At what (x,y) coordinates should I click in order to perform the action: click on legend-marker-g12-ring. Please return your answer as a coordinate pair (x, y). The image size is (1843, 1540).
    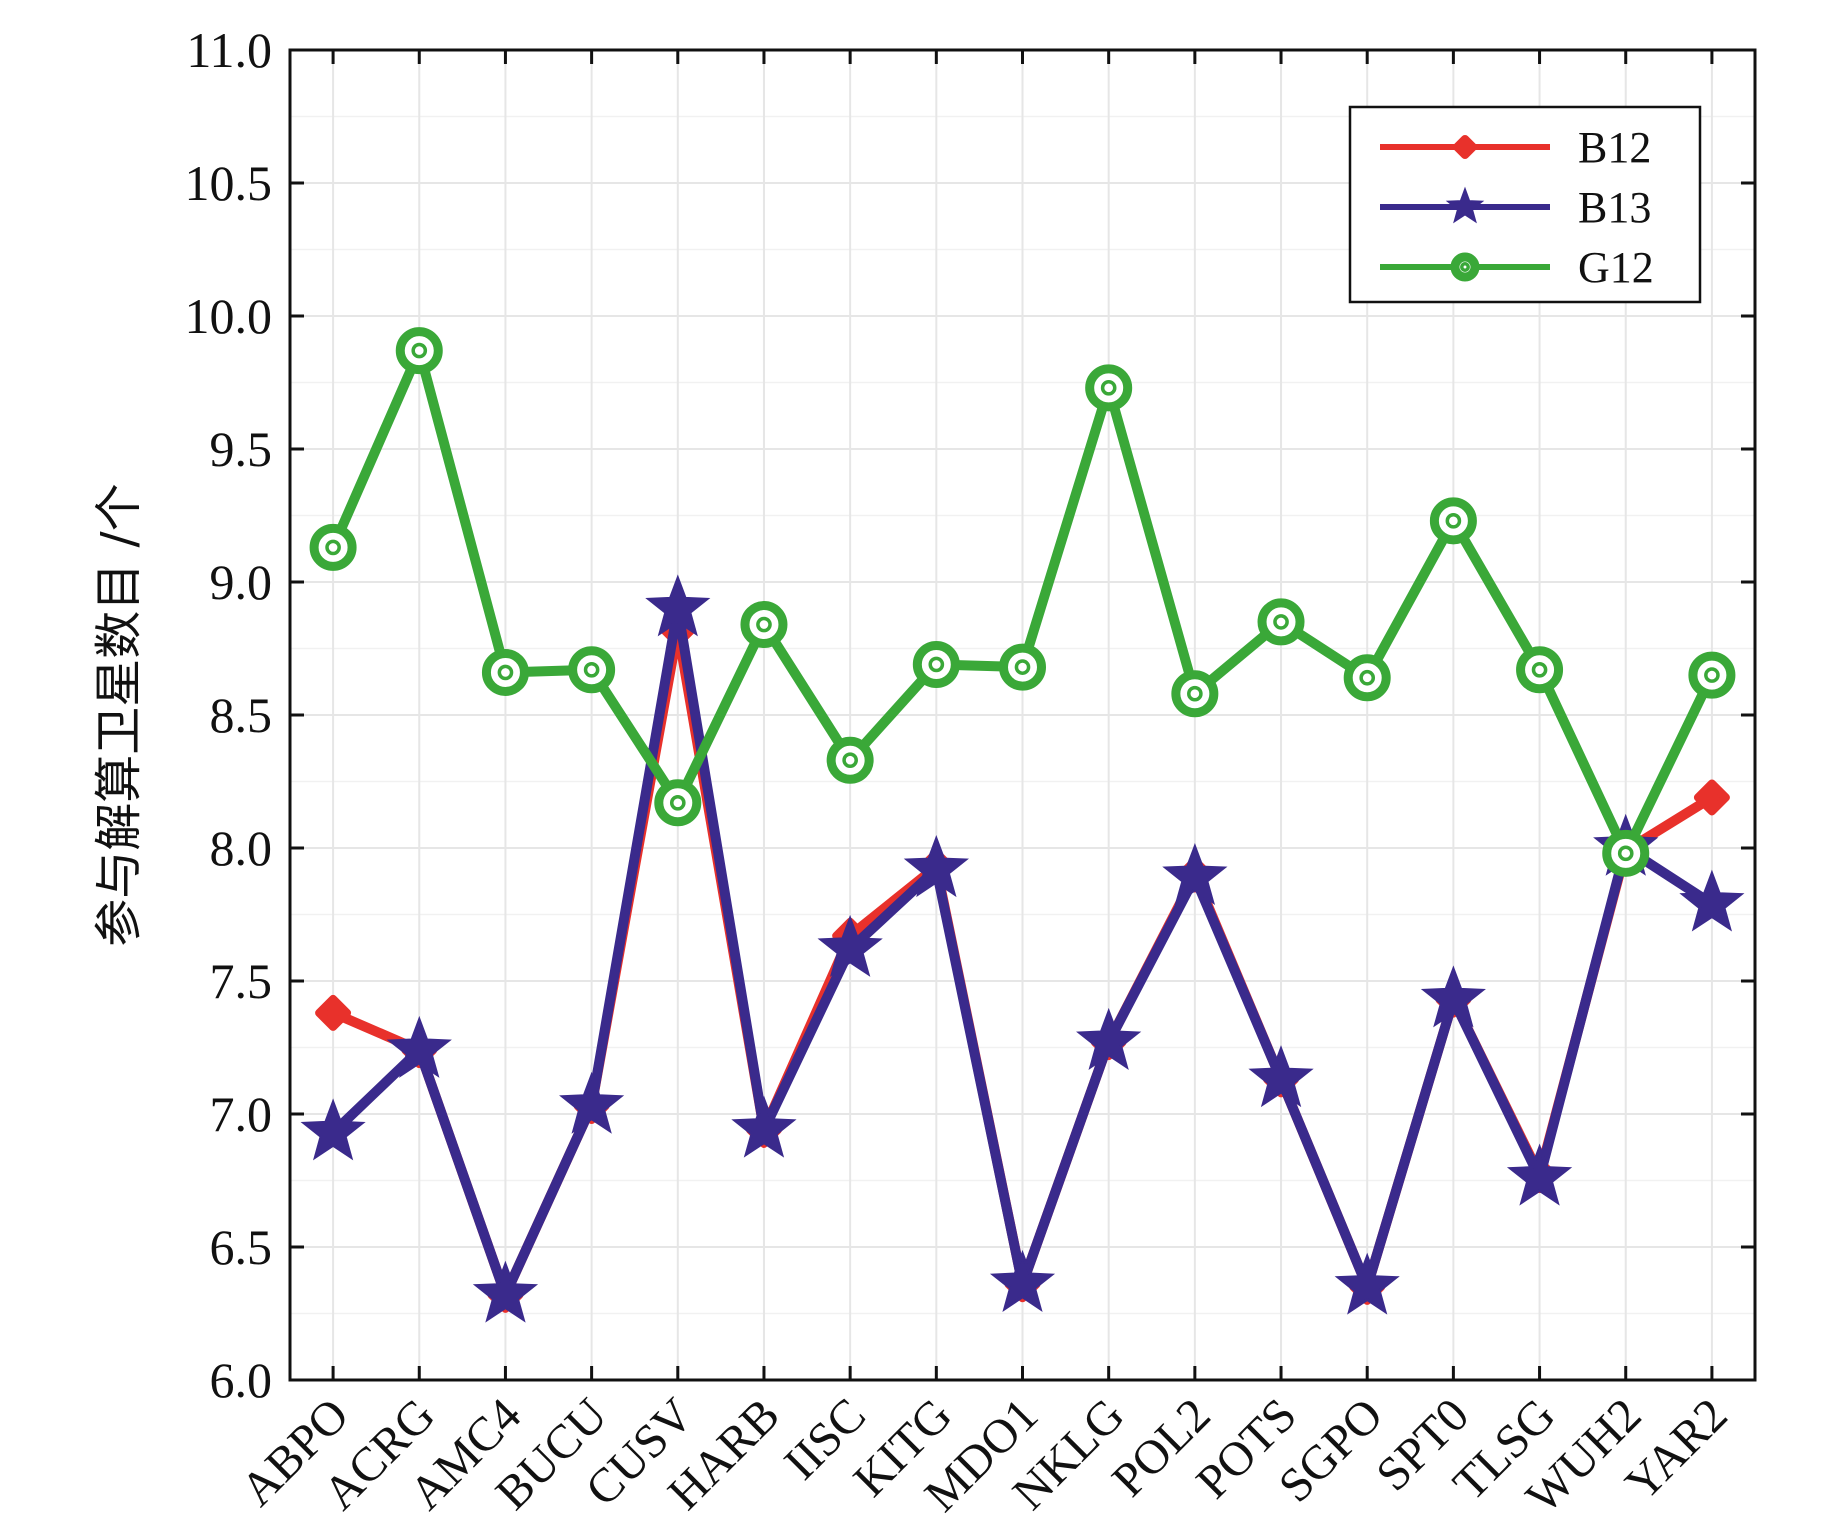
    Looking at the image, I should click on (1465, 267).